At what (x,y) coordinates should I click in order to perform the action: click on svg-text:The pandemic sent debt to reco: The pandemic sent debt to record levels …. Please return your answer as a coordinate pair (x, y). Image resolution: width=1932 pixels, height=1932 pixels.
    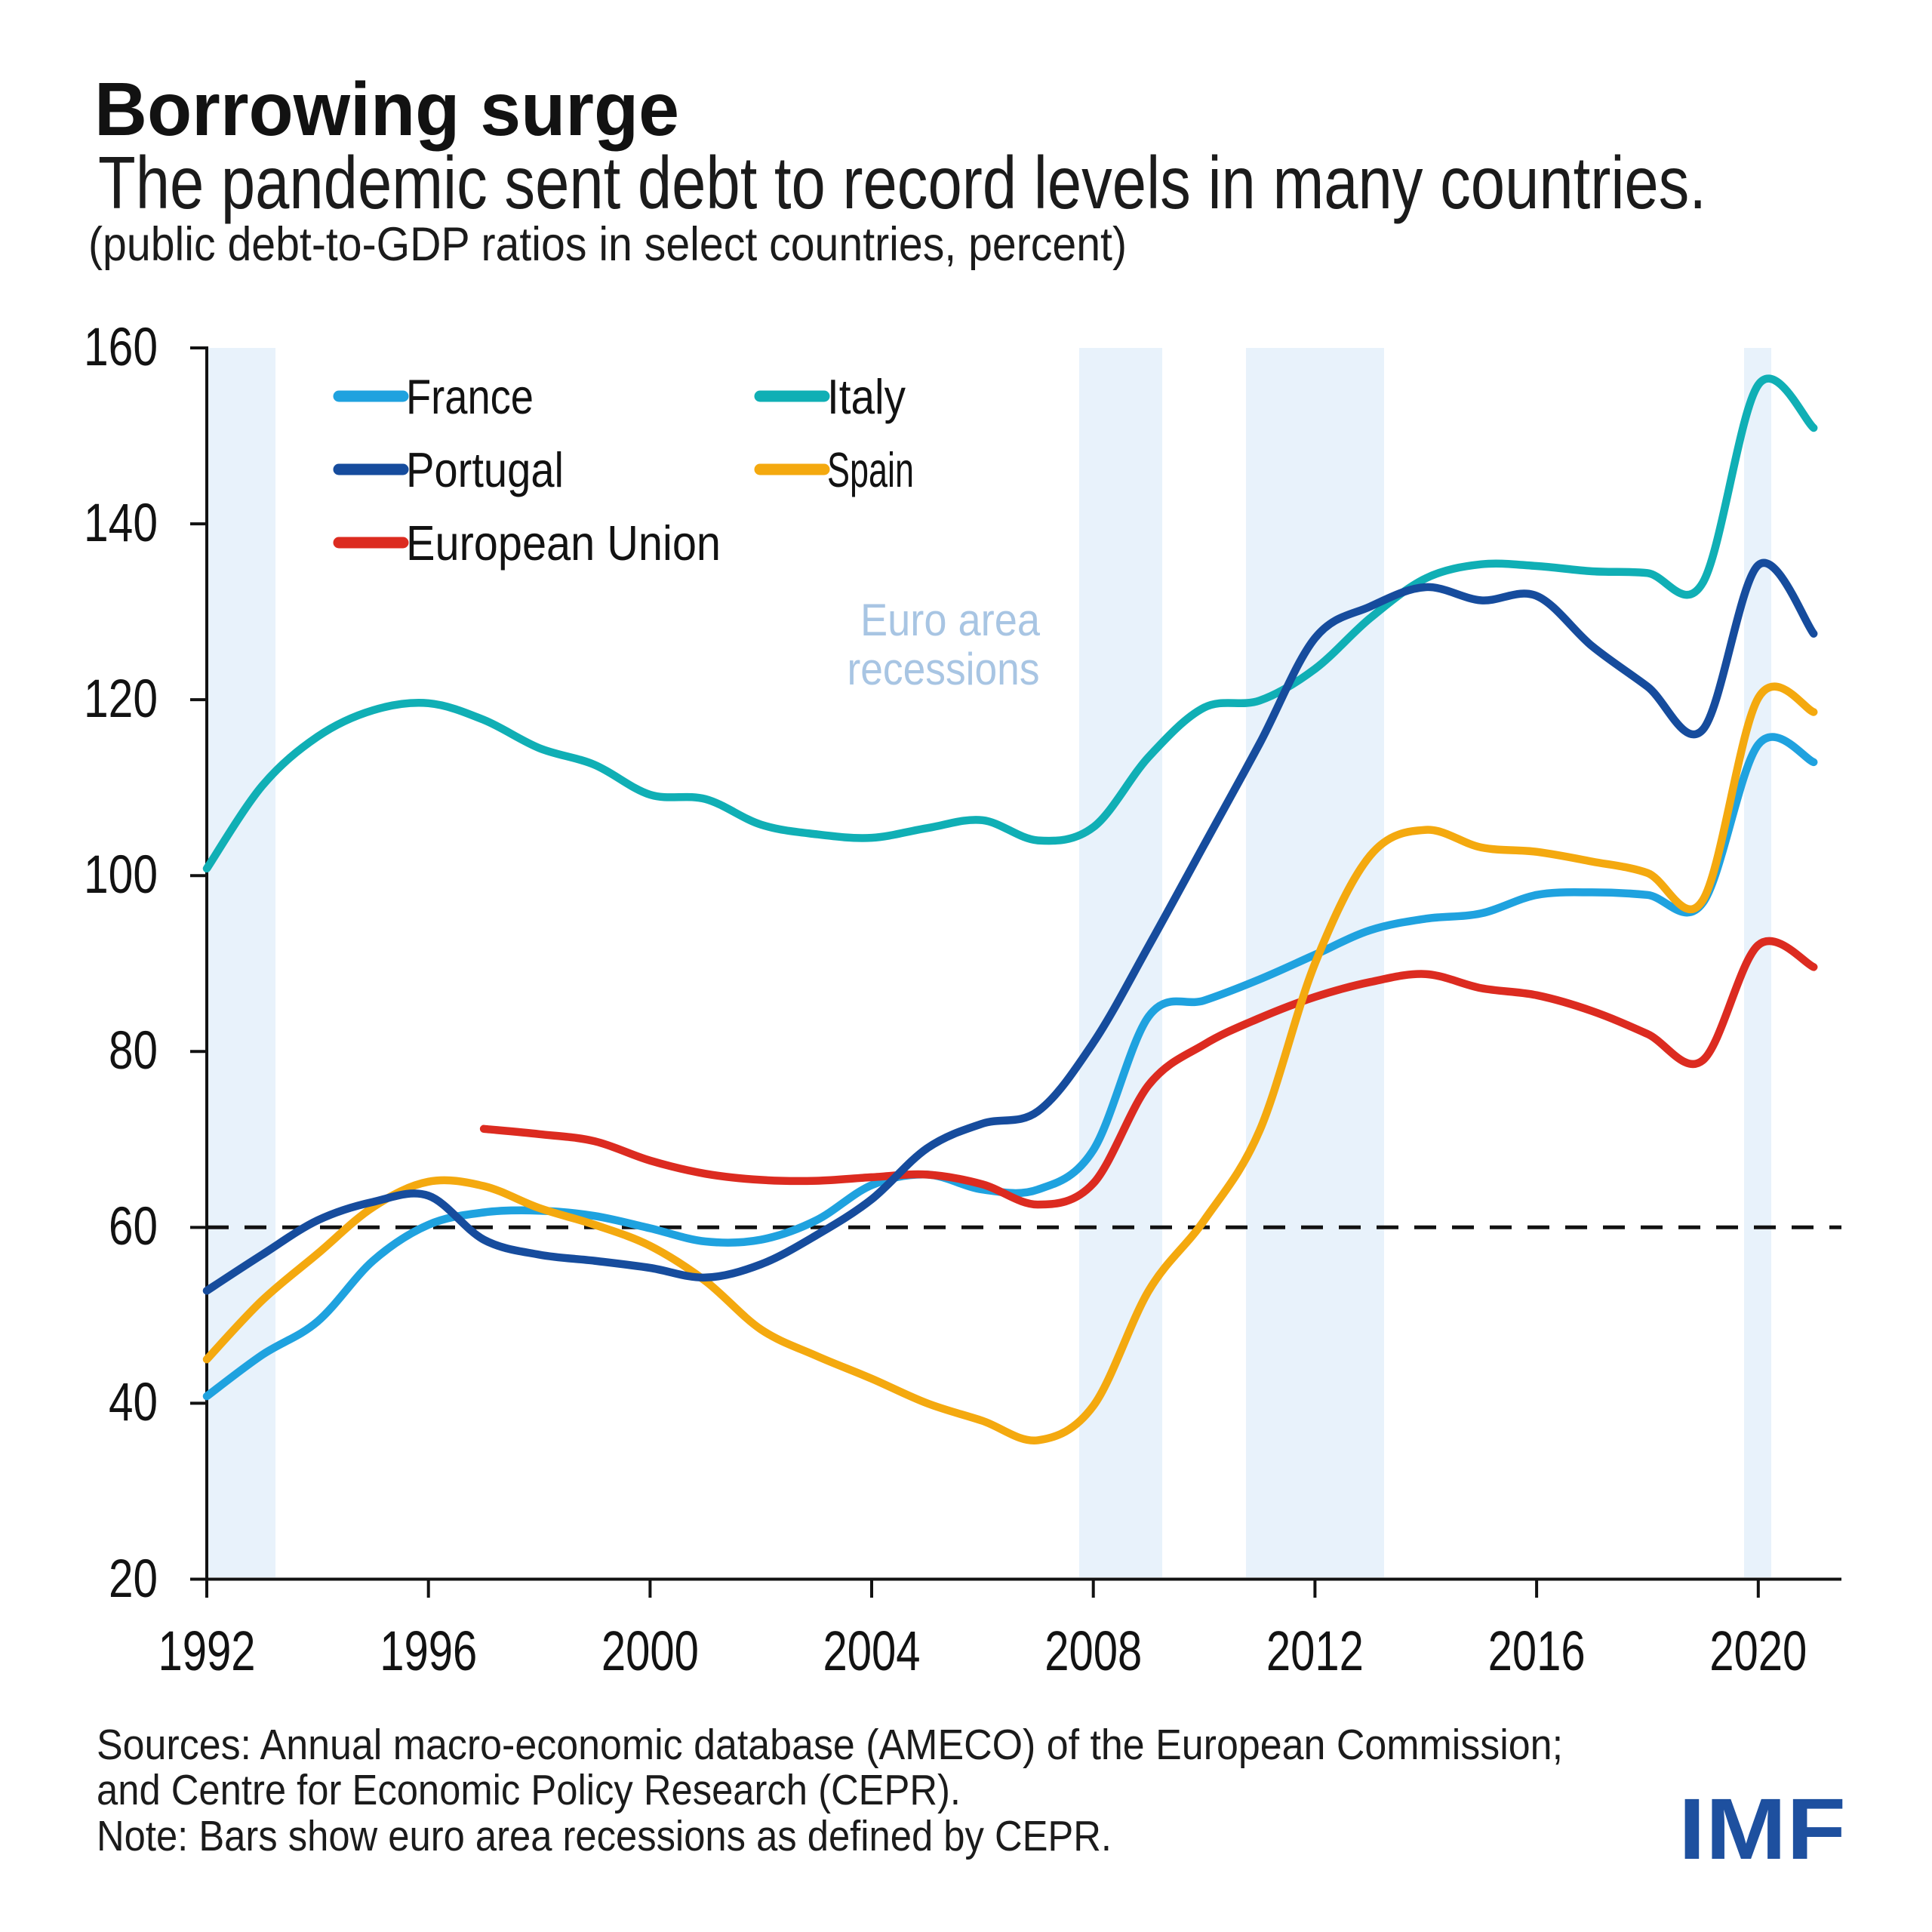
    Looking at the image, I should click on (902, 182).